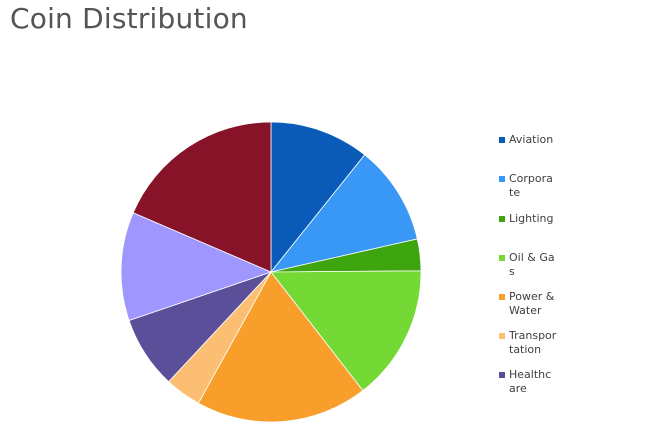 The height and width of the screenshot is (439, 656). What do you see at coordinates (532, 264) in the screenshot?
I see `legend-label: Oil & Gas` at bounding box center [532, 264].